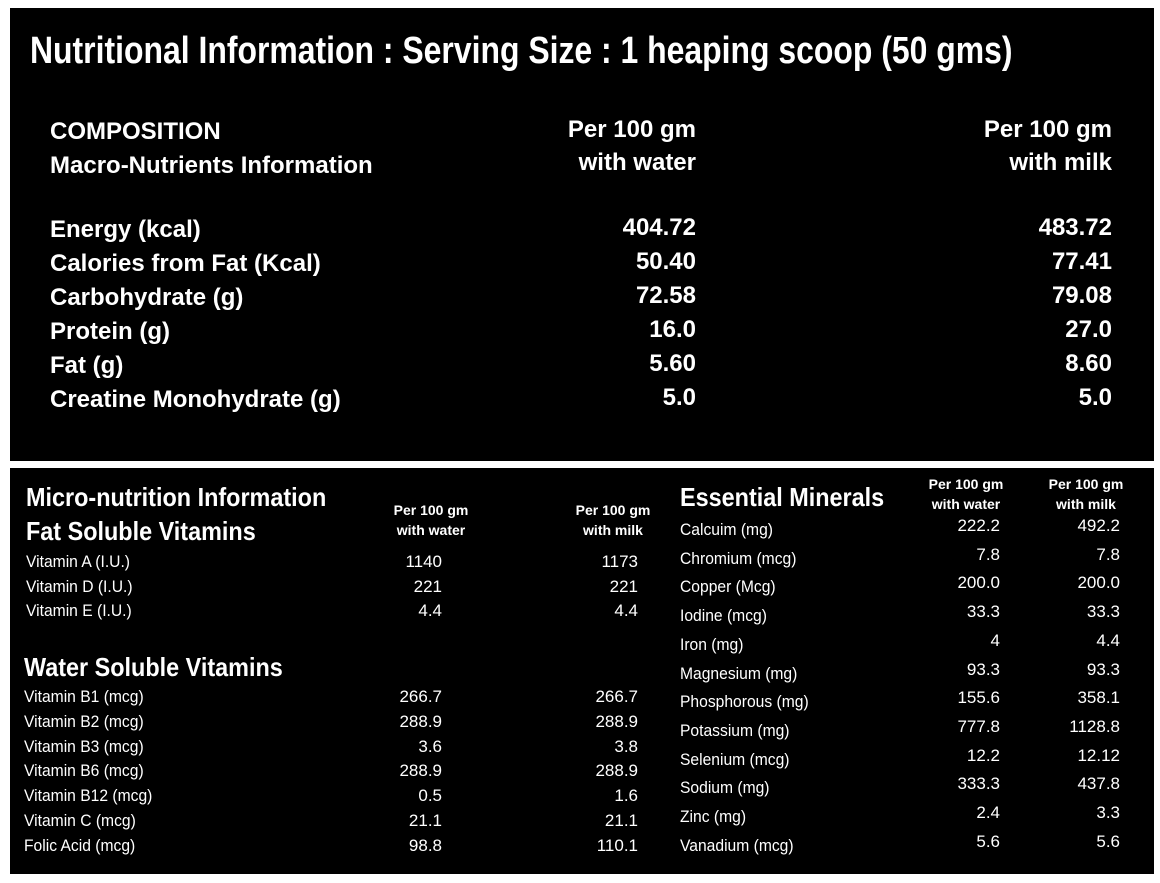 The height and width of the screenshot is (883, 1160). What do you see at coordinates (617, 845) in the screenshot?
I see `water-row-milk: 110.1` at bounding box center [617, 845].